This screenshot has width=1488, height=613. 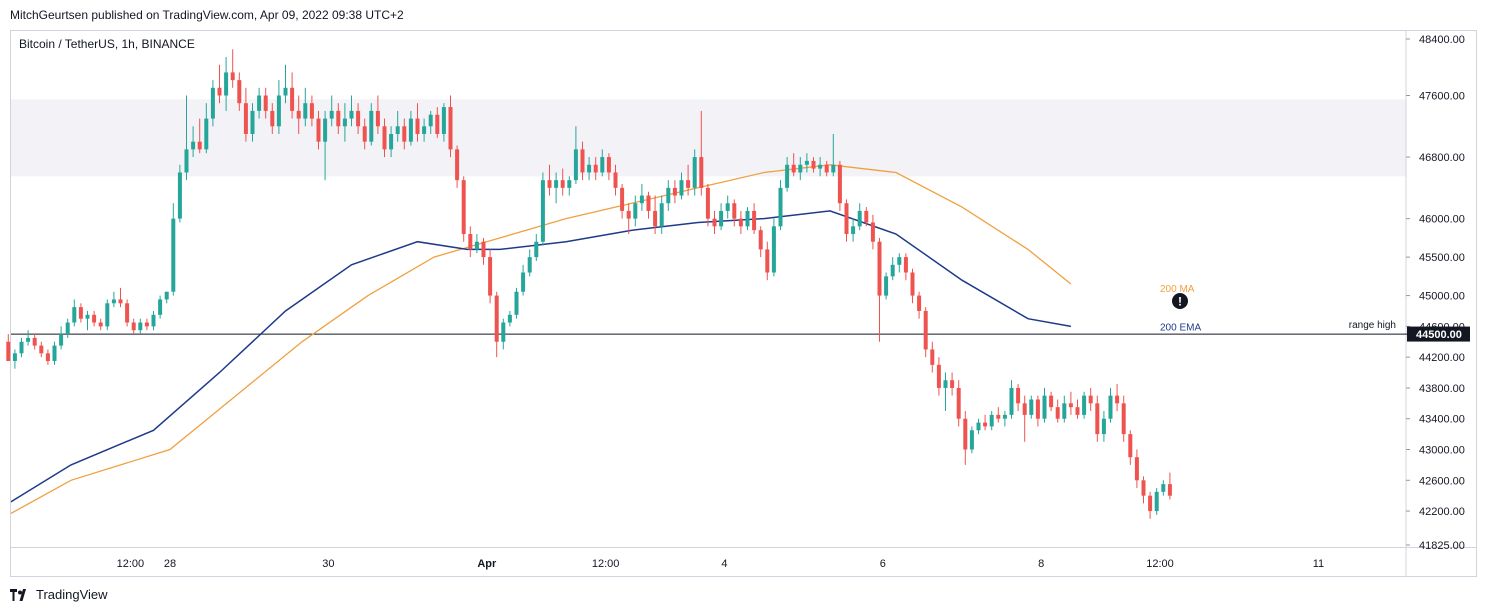 I want to click on brand-name: TradingView, so click(x=72, y=594).